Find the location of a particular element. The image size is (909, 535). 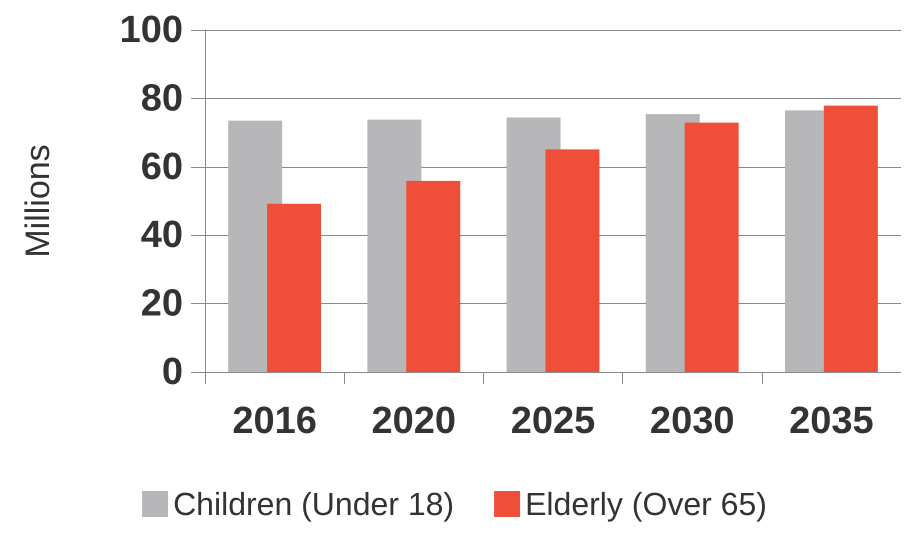

y-axis-title: Millions is located at coordinates (38, 201).